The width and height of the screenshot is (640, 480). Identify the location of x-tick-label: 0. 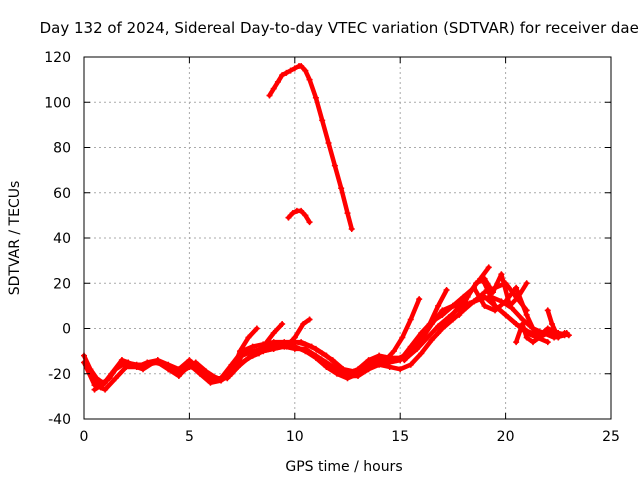
(84, 437).